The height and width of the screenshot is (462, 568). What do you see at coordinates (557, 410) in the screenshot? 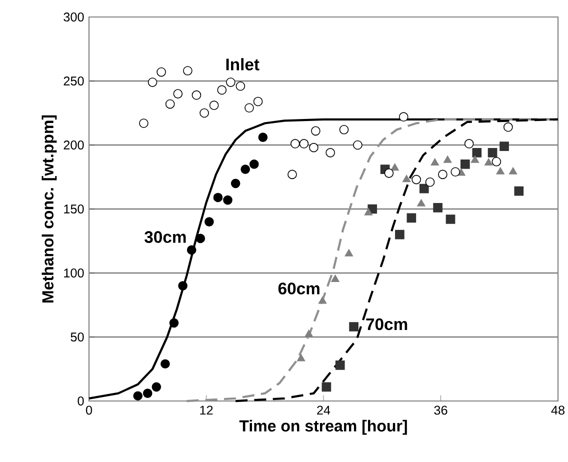
I see `x-tick-label: 48` at bounding box center [557, 410].